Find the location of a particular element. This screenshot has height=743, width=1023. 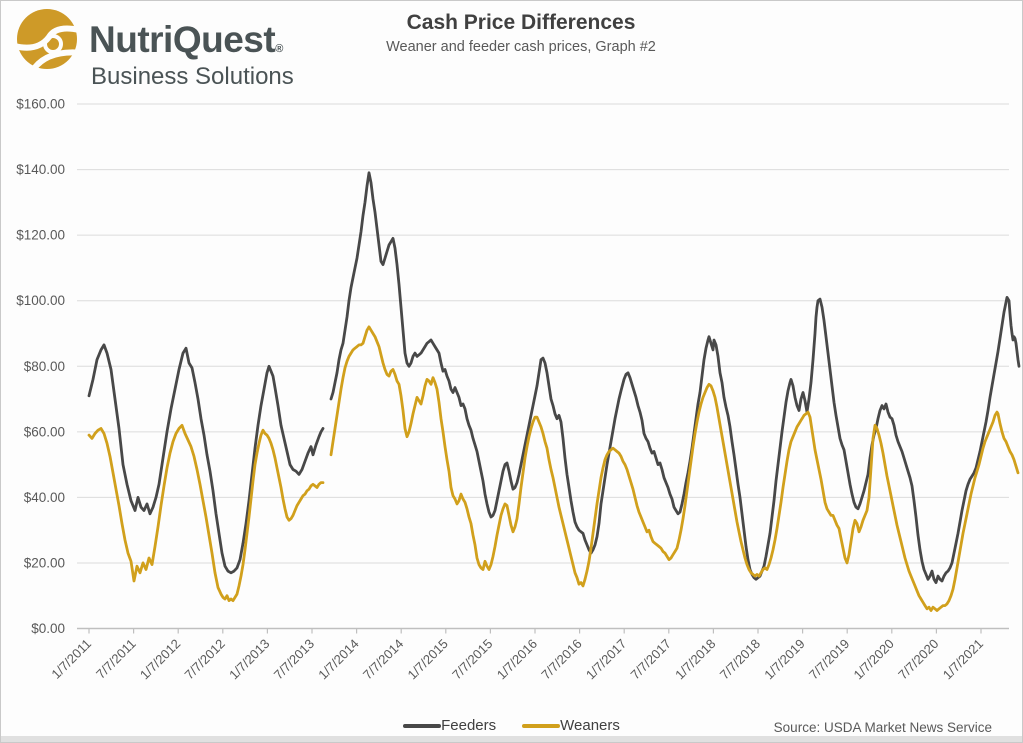

x-axis-label: 7/7/2016 is located at coordinates (561, 659).